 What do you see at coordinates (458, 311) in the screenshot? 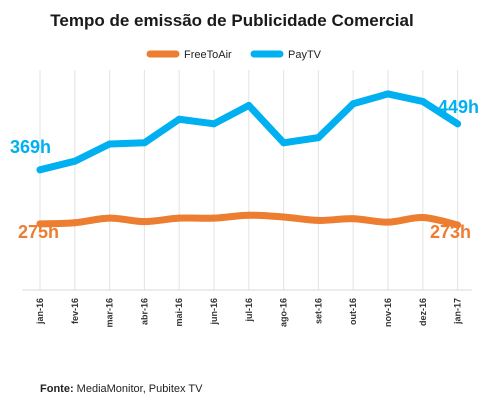
I see `x-tick-label: jan-17` at bounding box center [458, 311].